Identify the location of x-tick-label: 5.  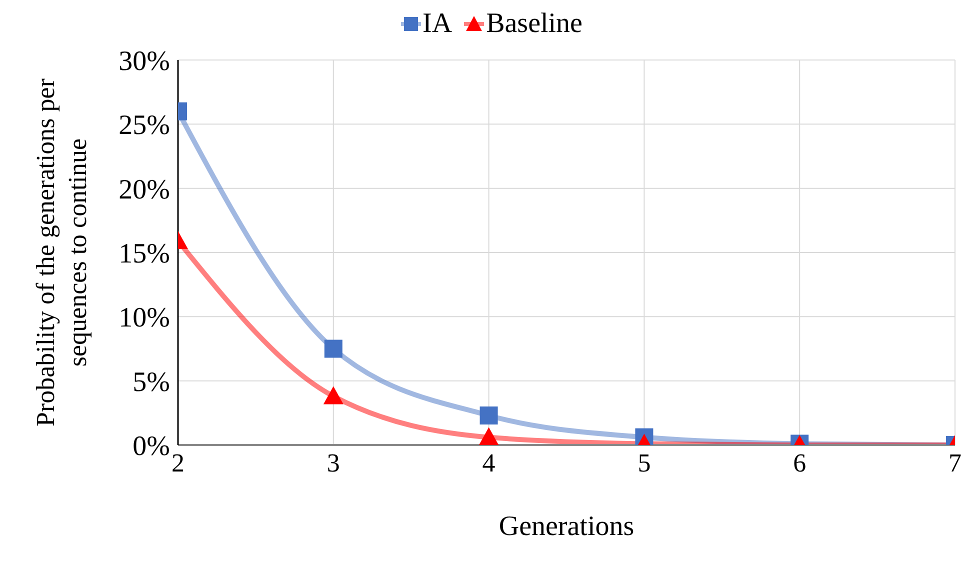
(644, 463).